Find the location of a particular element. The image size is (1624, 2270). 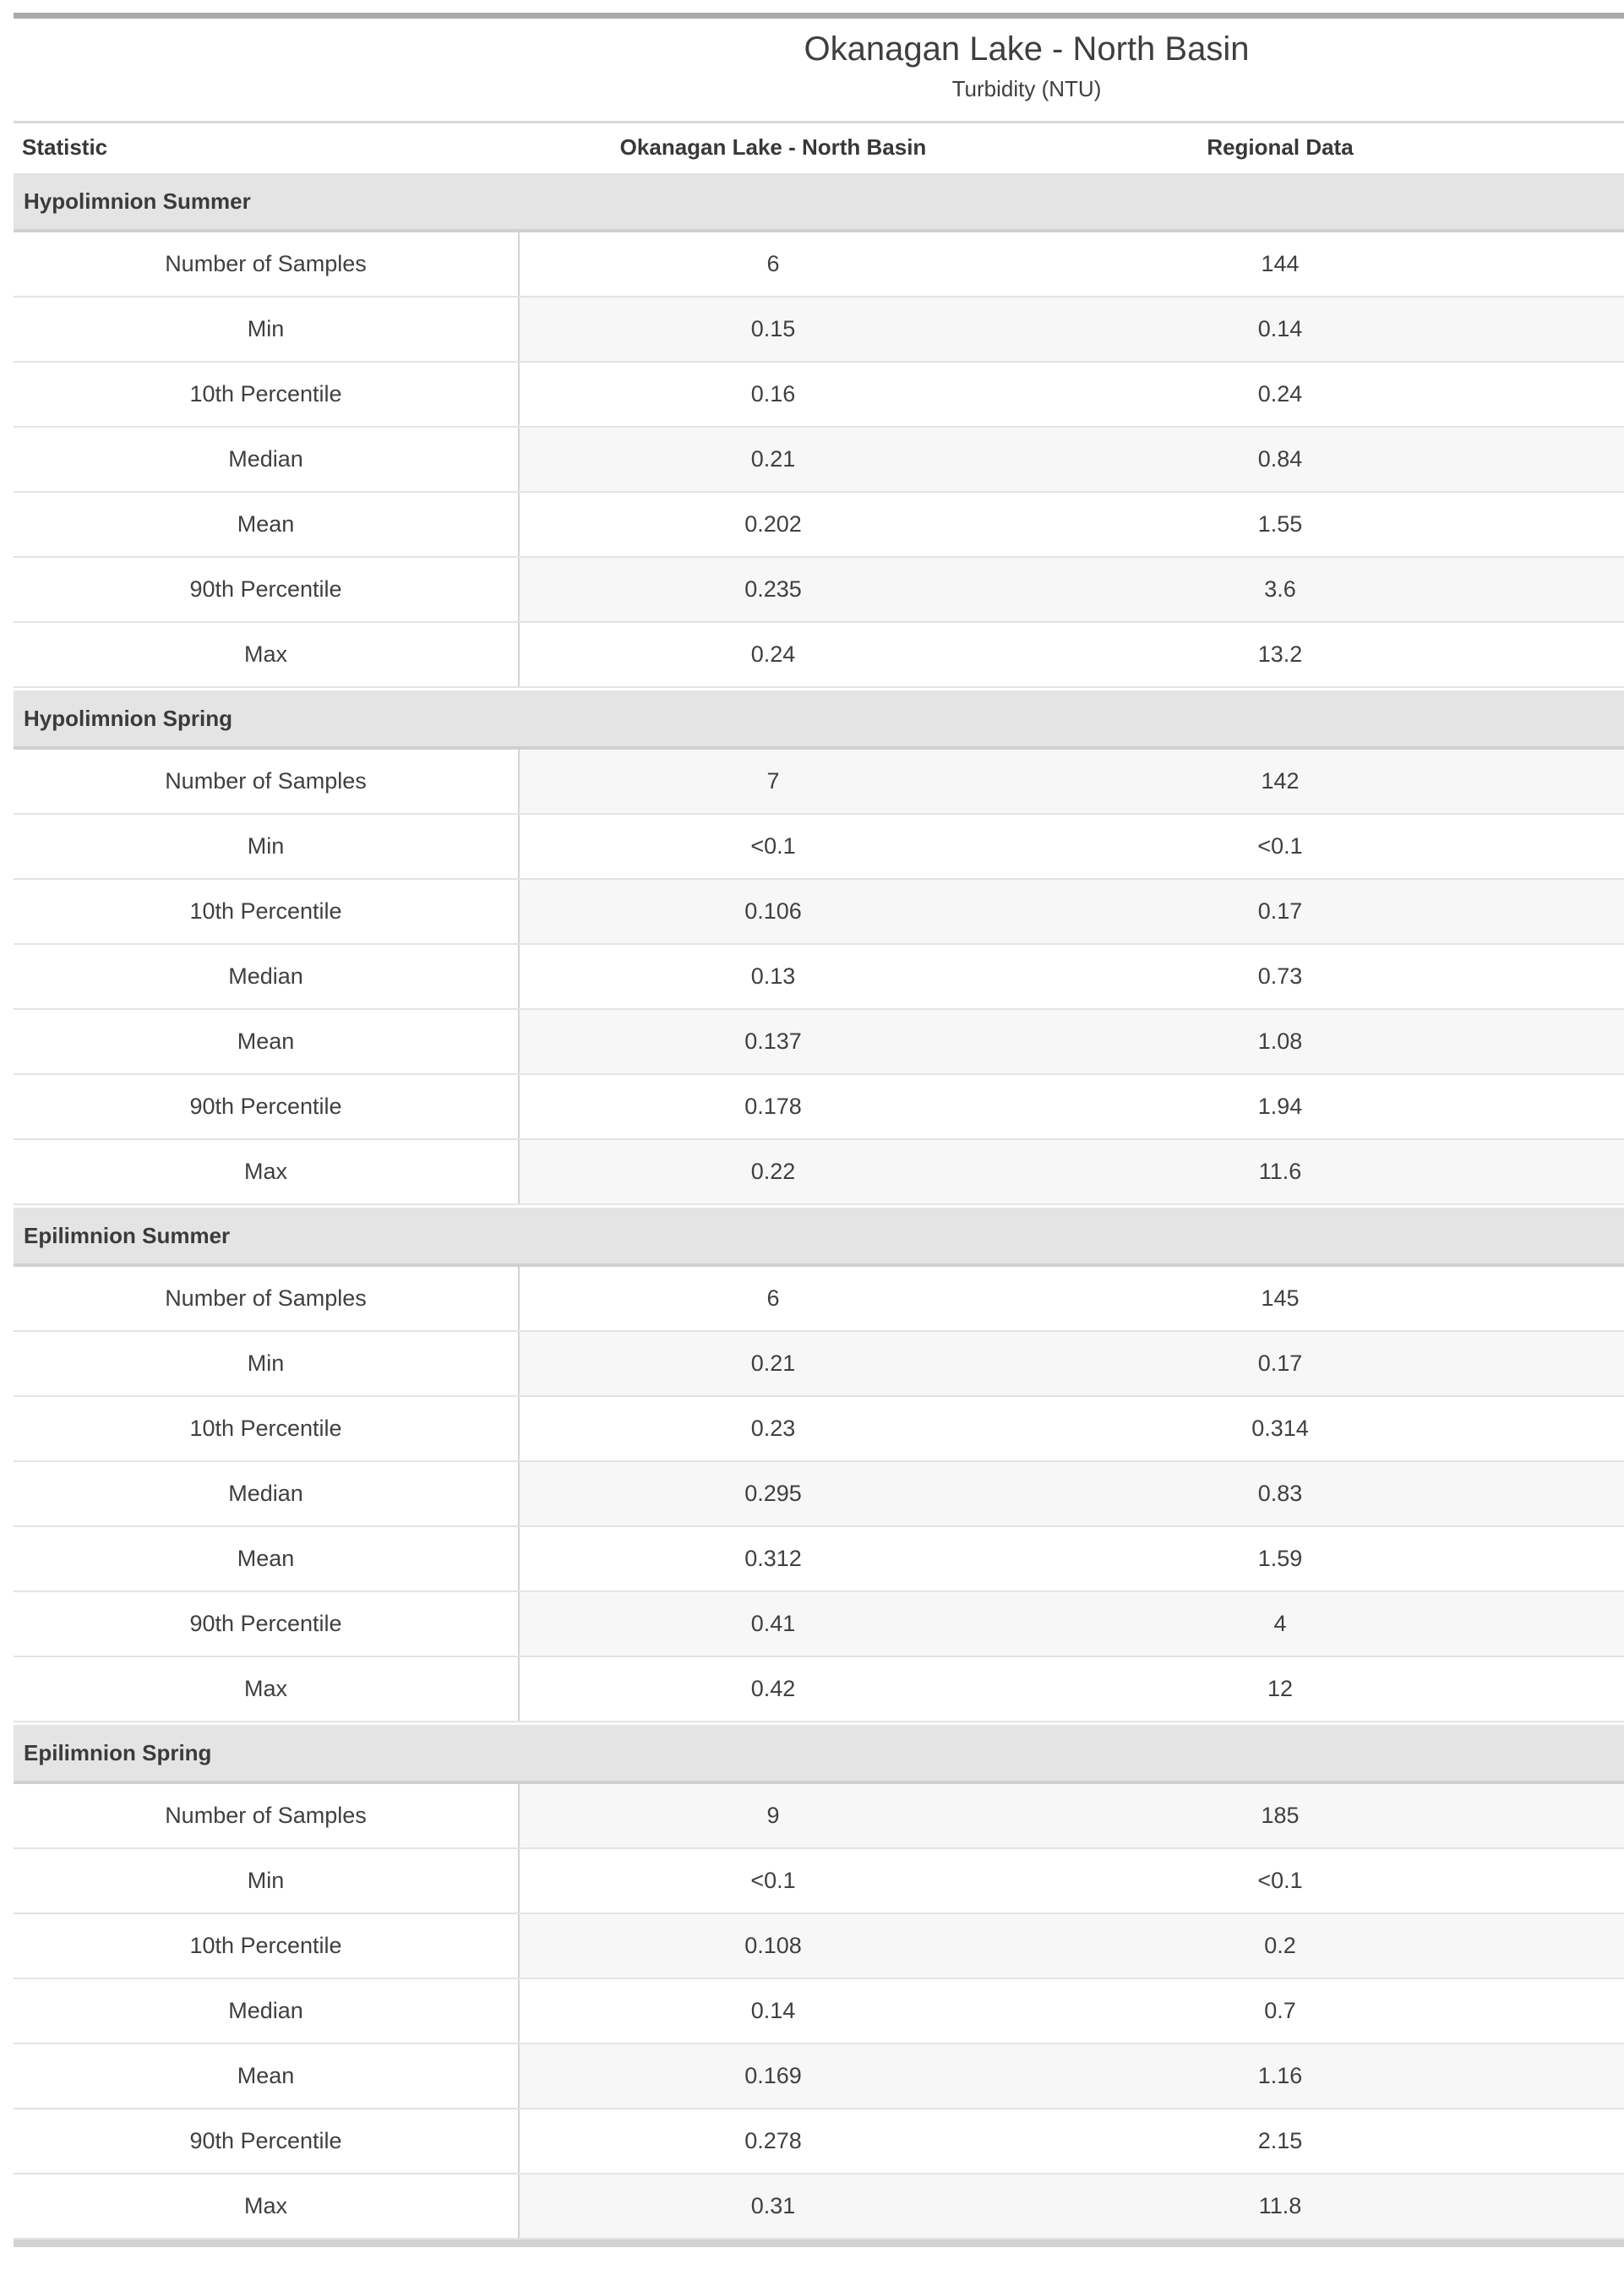

section-header: Epilimnion Summer is located at coordinates (819, 1237).